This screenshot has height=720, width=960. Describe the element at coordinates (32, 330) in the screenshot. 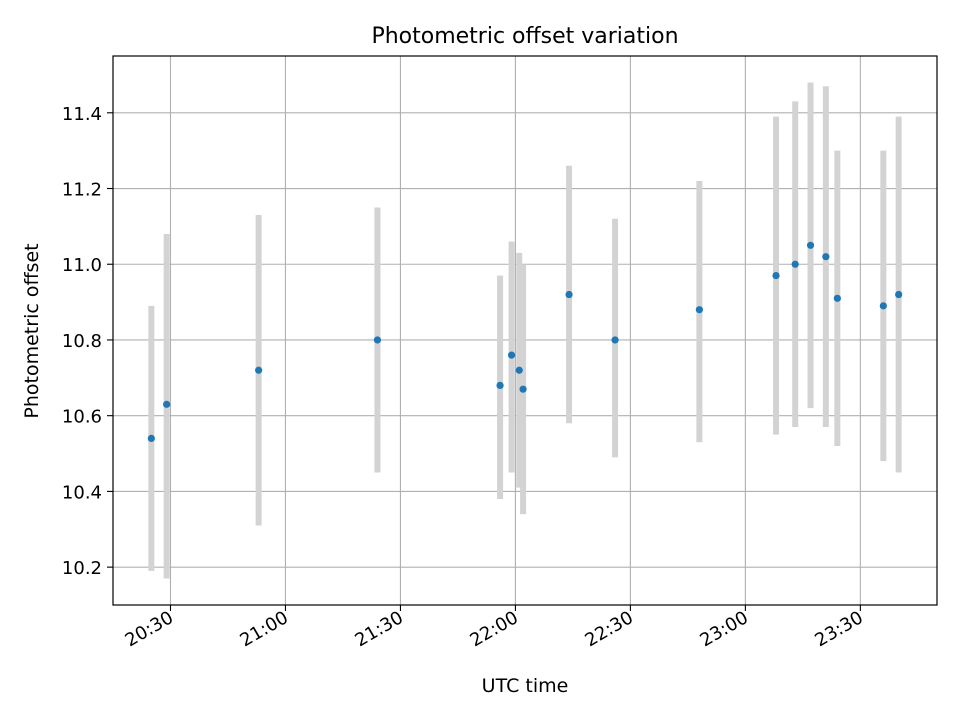

I see `y-axis-label: Photometric offset` at that location.